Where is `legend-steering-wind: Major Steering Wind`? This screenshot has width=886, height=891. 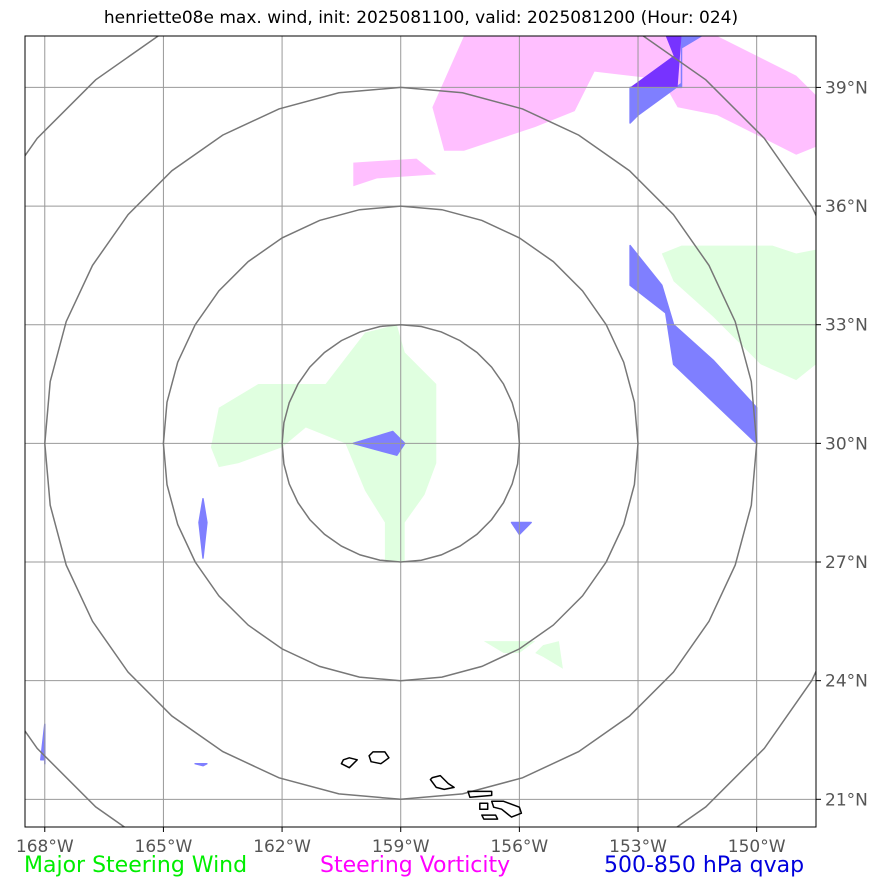
legend-steering-wind: Major Steering Wind is located at coordinates (136, 865).